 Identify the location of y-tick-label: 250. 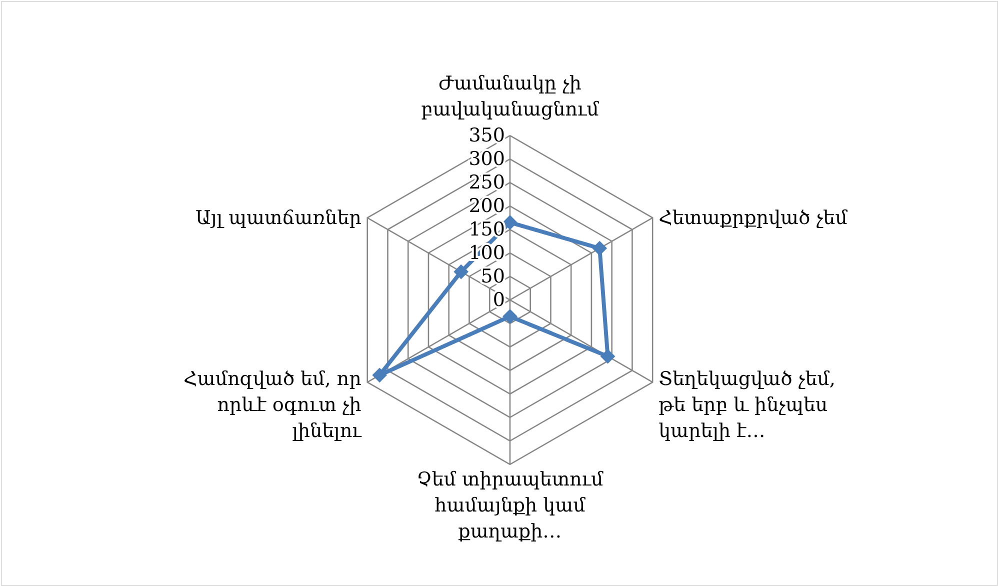
(486, 183).